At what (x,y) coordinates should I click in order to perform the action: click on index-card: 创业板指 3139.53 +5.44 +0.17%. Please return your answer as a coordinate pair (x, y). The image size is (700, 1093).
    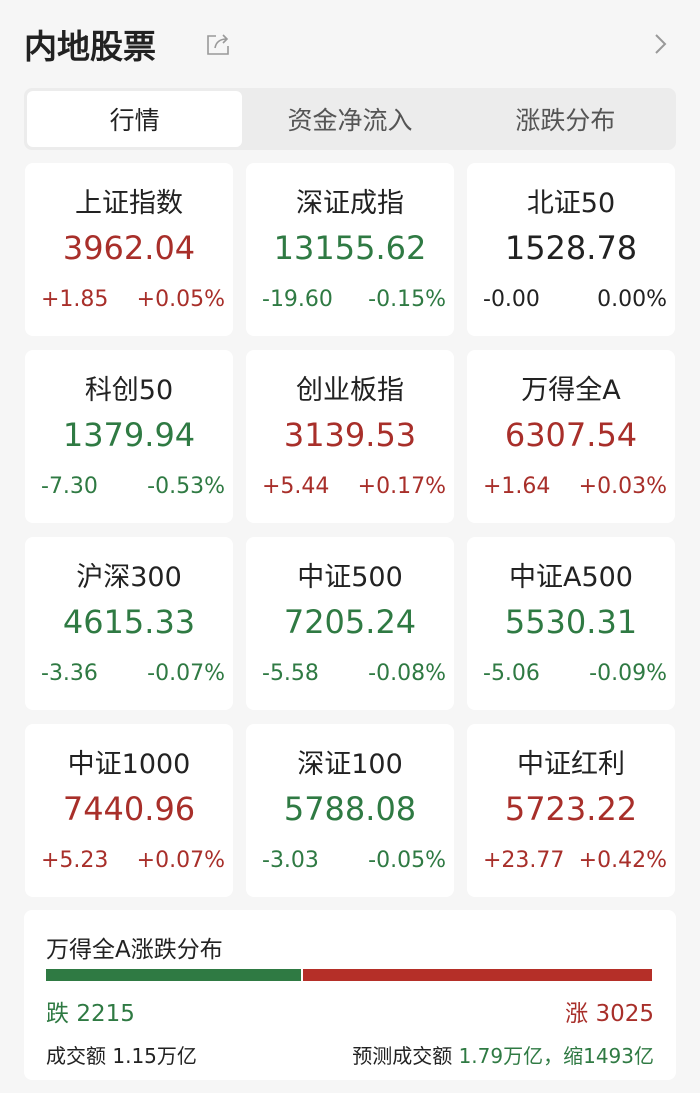
    Looking at the image, I should click on (350, 436).